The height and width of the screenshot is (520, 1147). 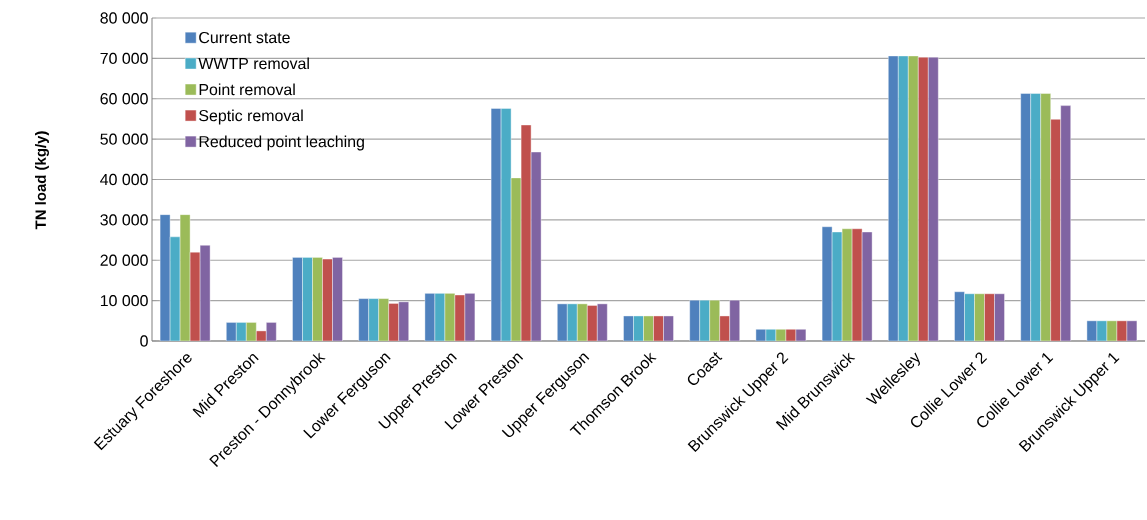 What do you see at coordinates (144, 341) in the screenshot?
I see `y-tick-label: 0` at bounding box center [144, 341].